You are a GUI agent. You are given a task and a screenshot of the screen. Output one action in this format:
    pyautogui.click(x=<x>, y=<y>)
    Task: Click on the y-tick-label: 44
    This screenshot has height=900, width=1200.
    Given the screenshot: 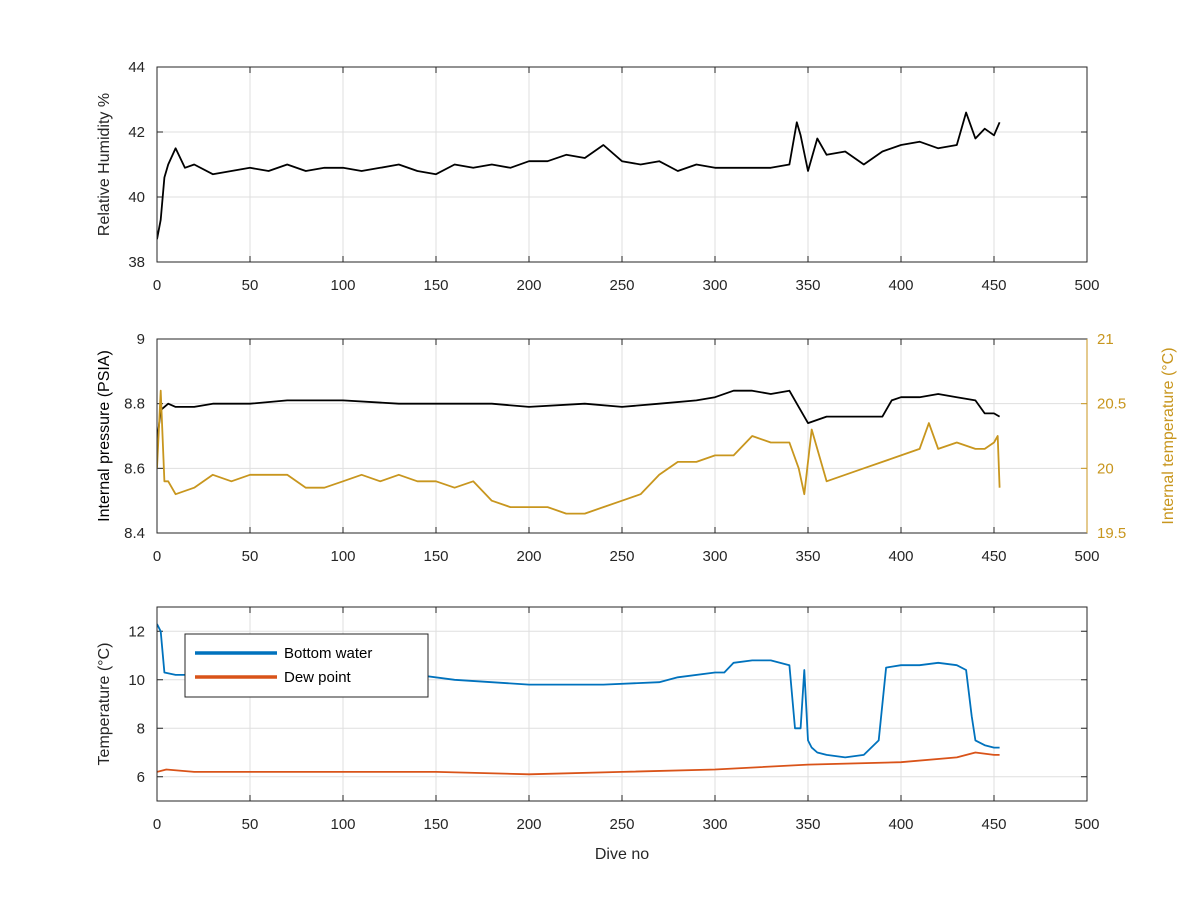 What is the action you would take?
    pyautogui.click(x=136, y=67)
    